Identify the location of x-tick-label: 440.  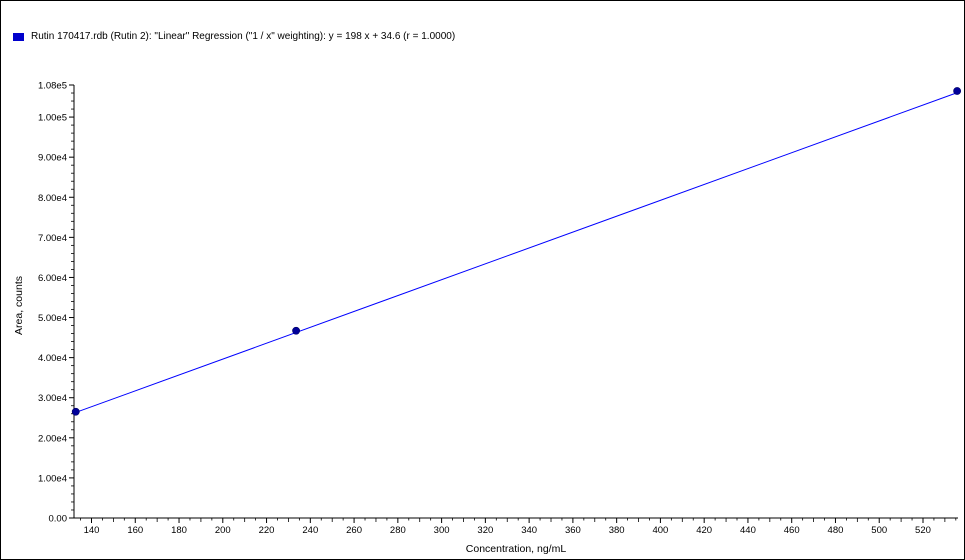
(748, 530).